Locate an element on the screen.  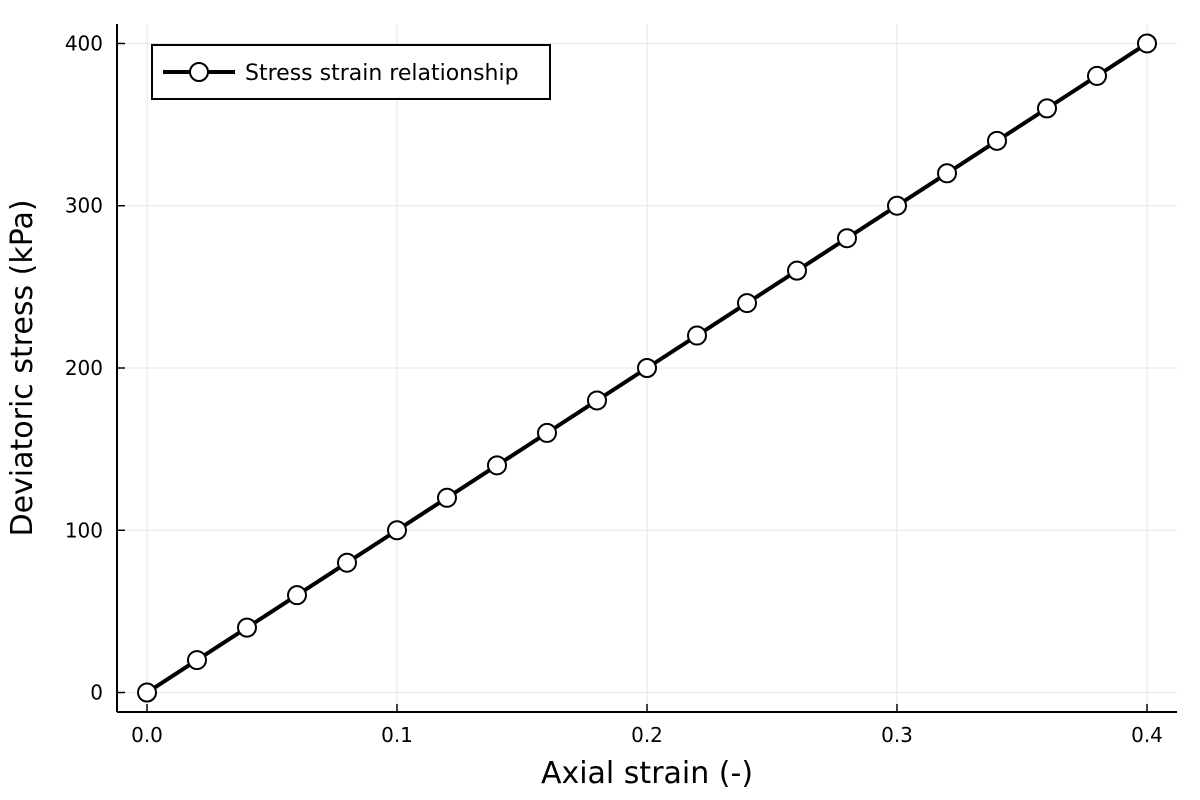
legend: Stress strain relationship is located at coordinates (351, 72).